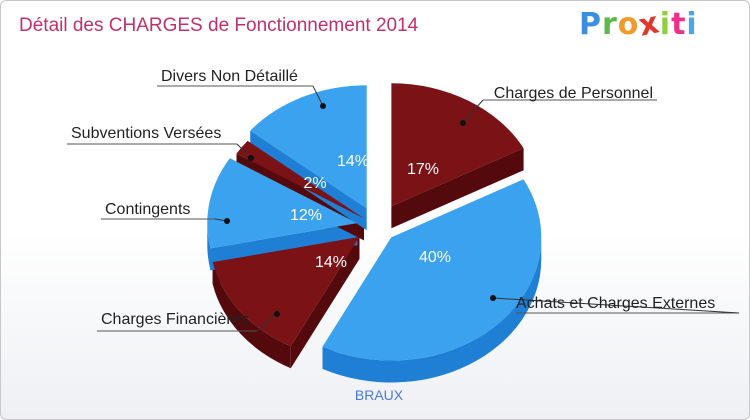  I want to click on slice-value-label: 17%, so click(423, 169).